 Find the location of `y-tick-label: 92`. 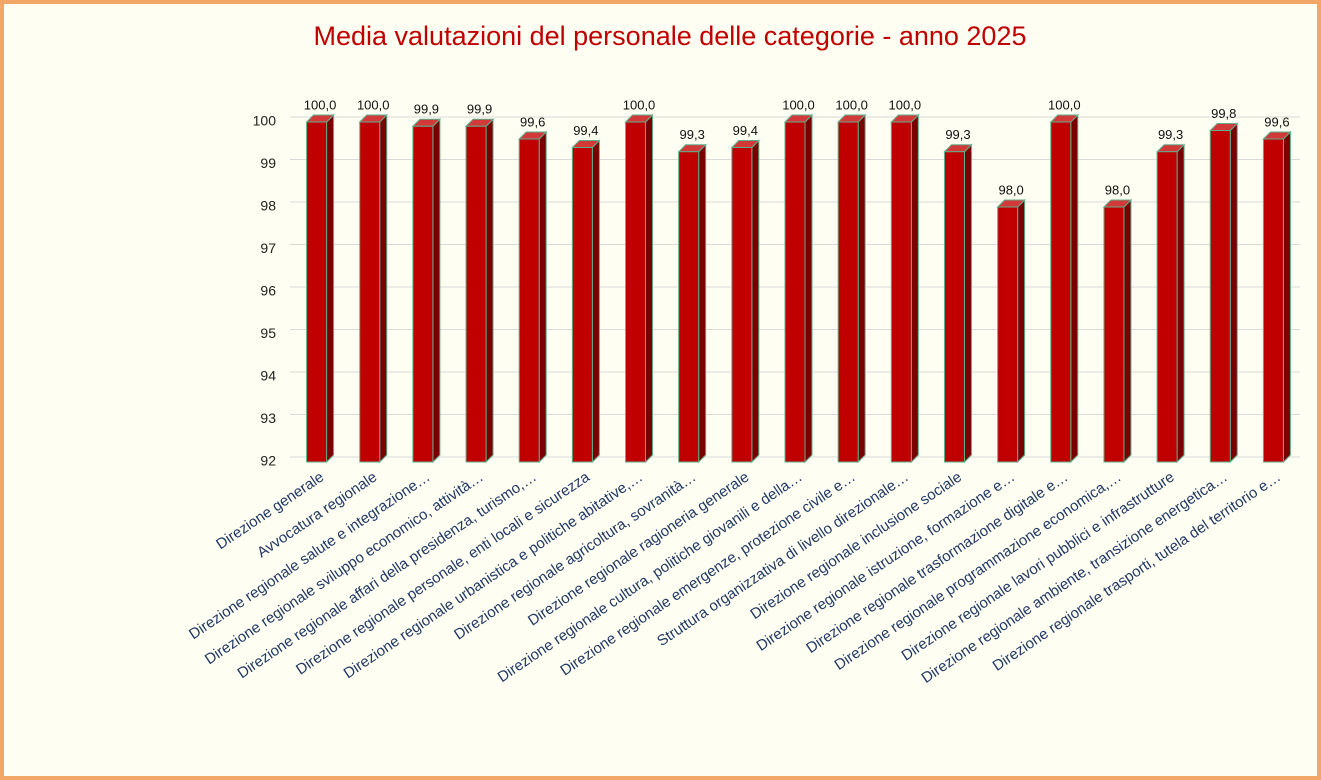

y-tick-label: 92 is located at coordinates (268, 461).